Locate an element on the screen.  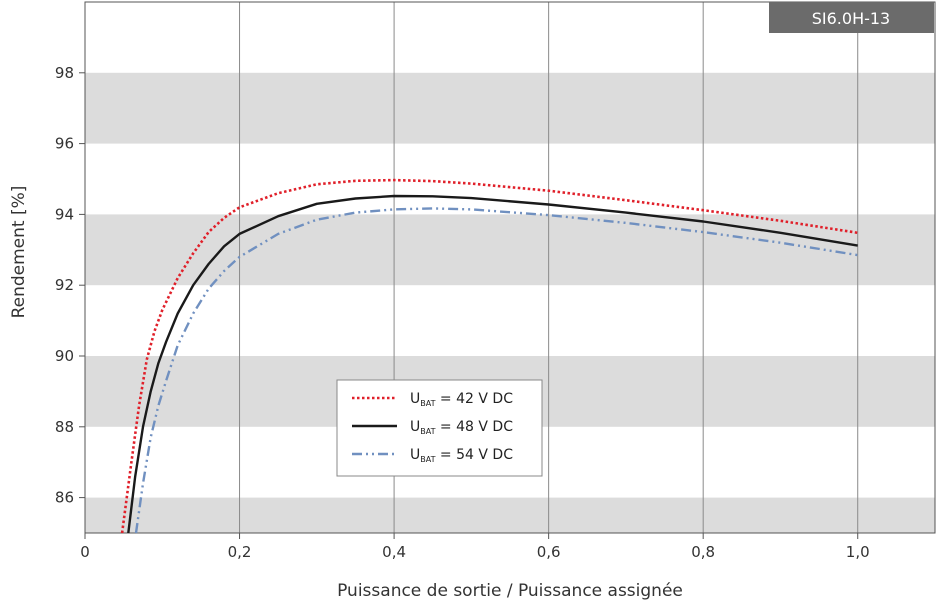
y-tick-label-3: 92 is located at coordinates (64, 285).